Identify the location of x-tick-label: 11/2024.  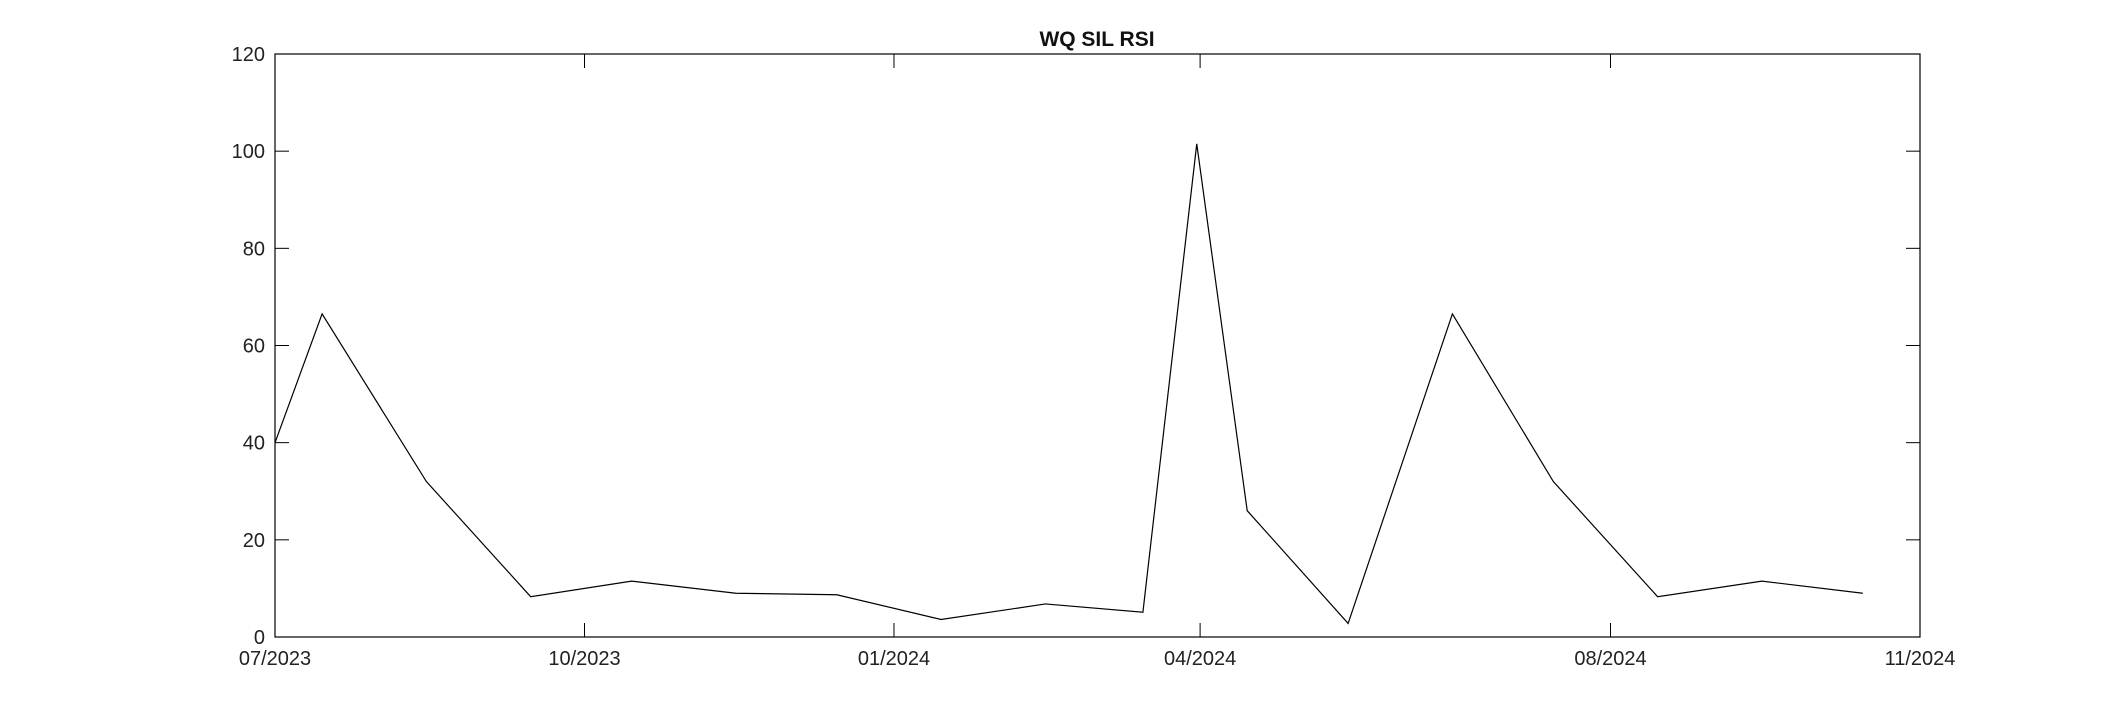
(1920, 659).